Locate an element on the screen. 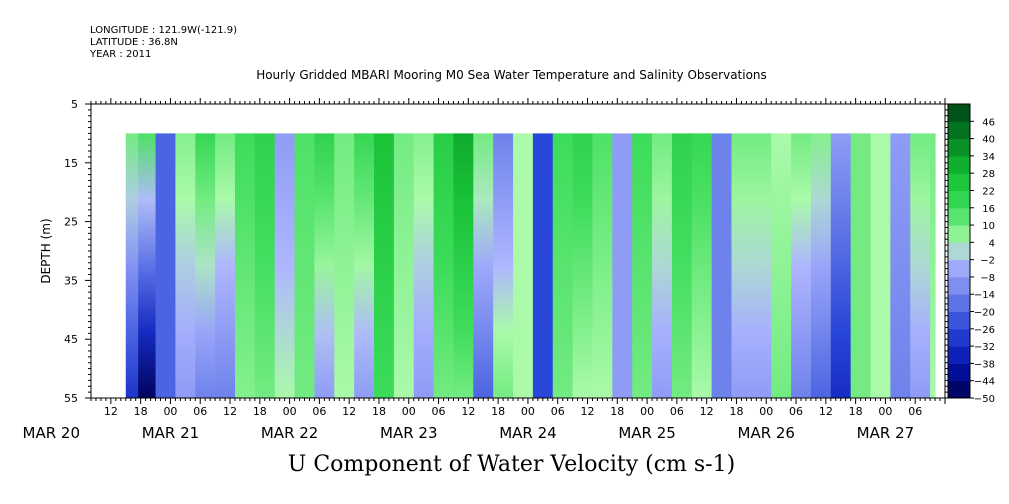 This screenshot has width=1009, height=504. colorbar-label: −14 is located at coordinates (984, 295).